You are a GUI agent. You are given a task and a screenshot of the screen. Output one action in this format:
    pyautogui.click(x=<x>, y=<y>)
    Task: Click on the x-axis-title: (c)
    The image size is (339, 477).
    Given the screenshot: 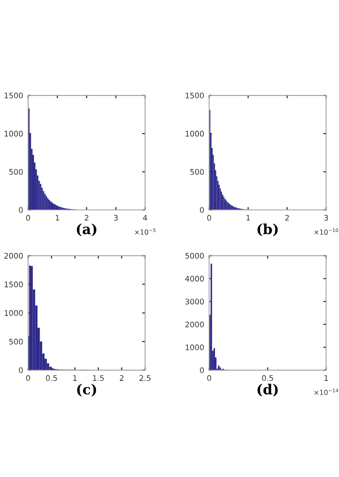 What is the action you would take?
    pyautogui.click(x=86, y=390)
    